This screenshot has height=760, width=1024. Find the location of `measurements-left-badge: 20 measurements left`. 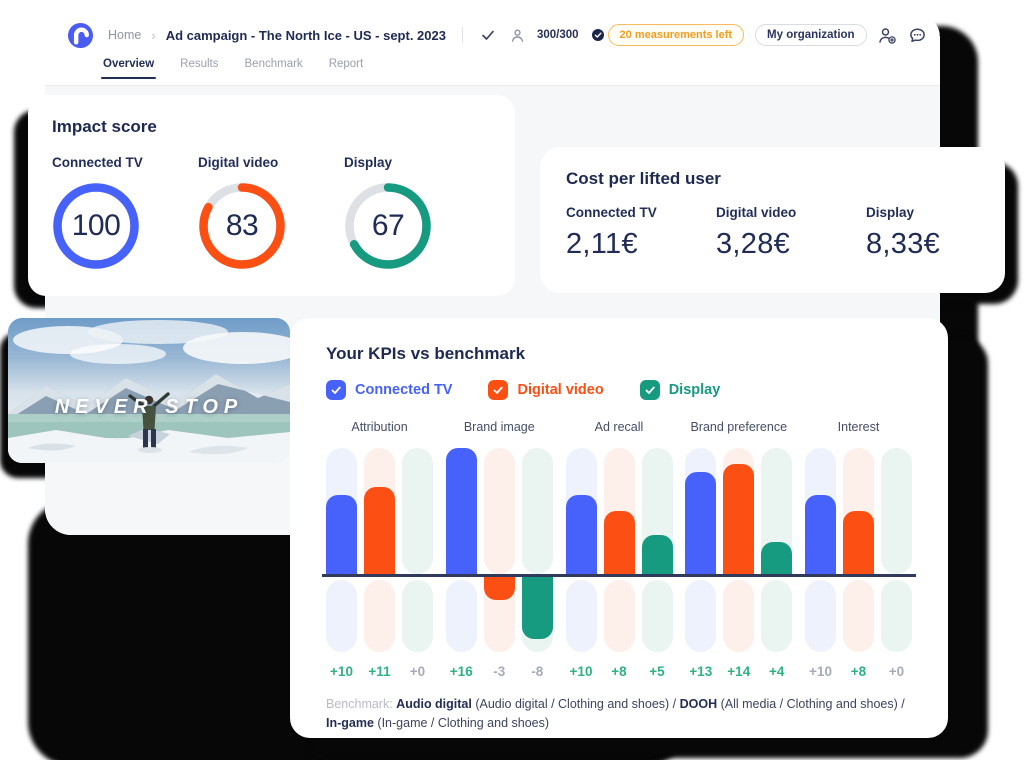

measurements-left-badge: 20 measurements left is located at coordinates (676, 35).